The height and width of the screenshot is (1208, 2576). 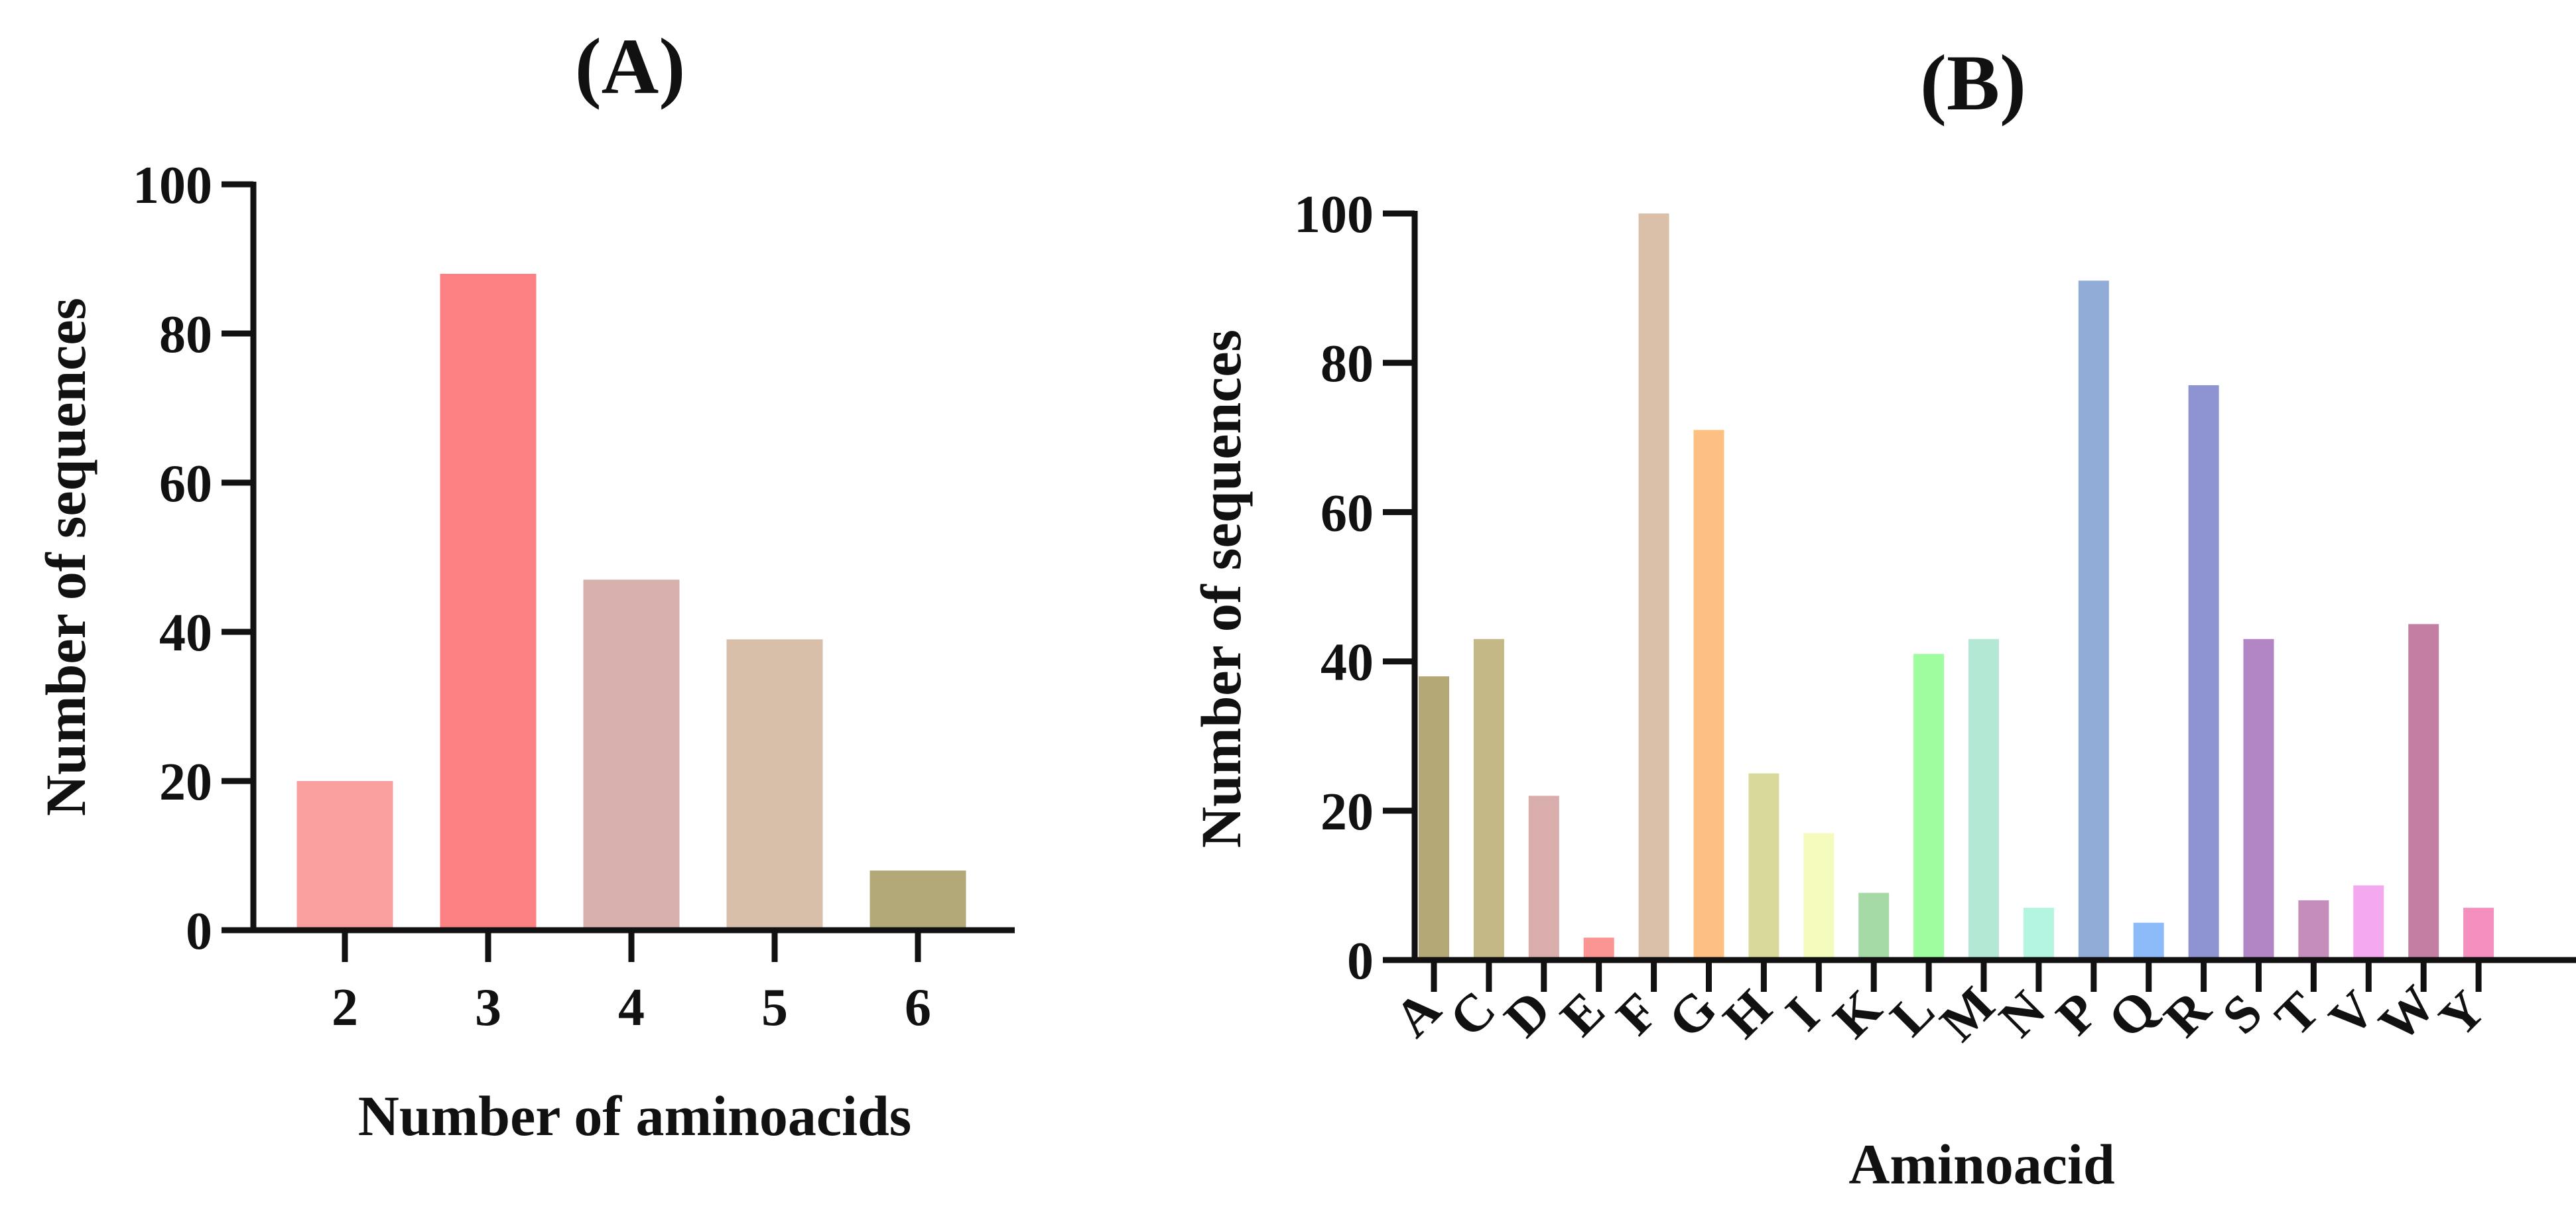 I want to click on panel-b-x-tick-label-M: M, so click(x=1968, y=1014).